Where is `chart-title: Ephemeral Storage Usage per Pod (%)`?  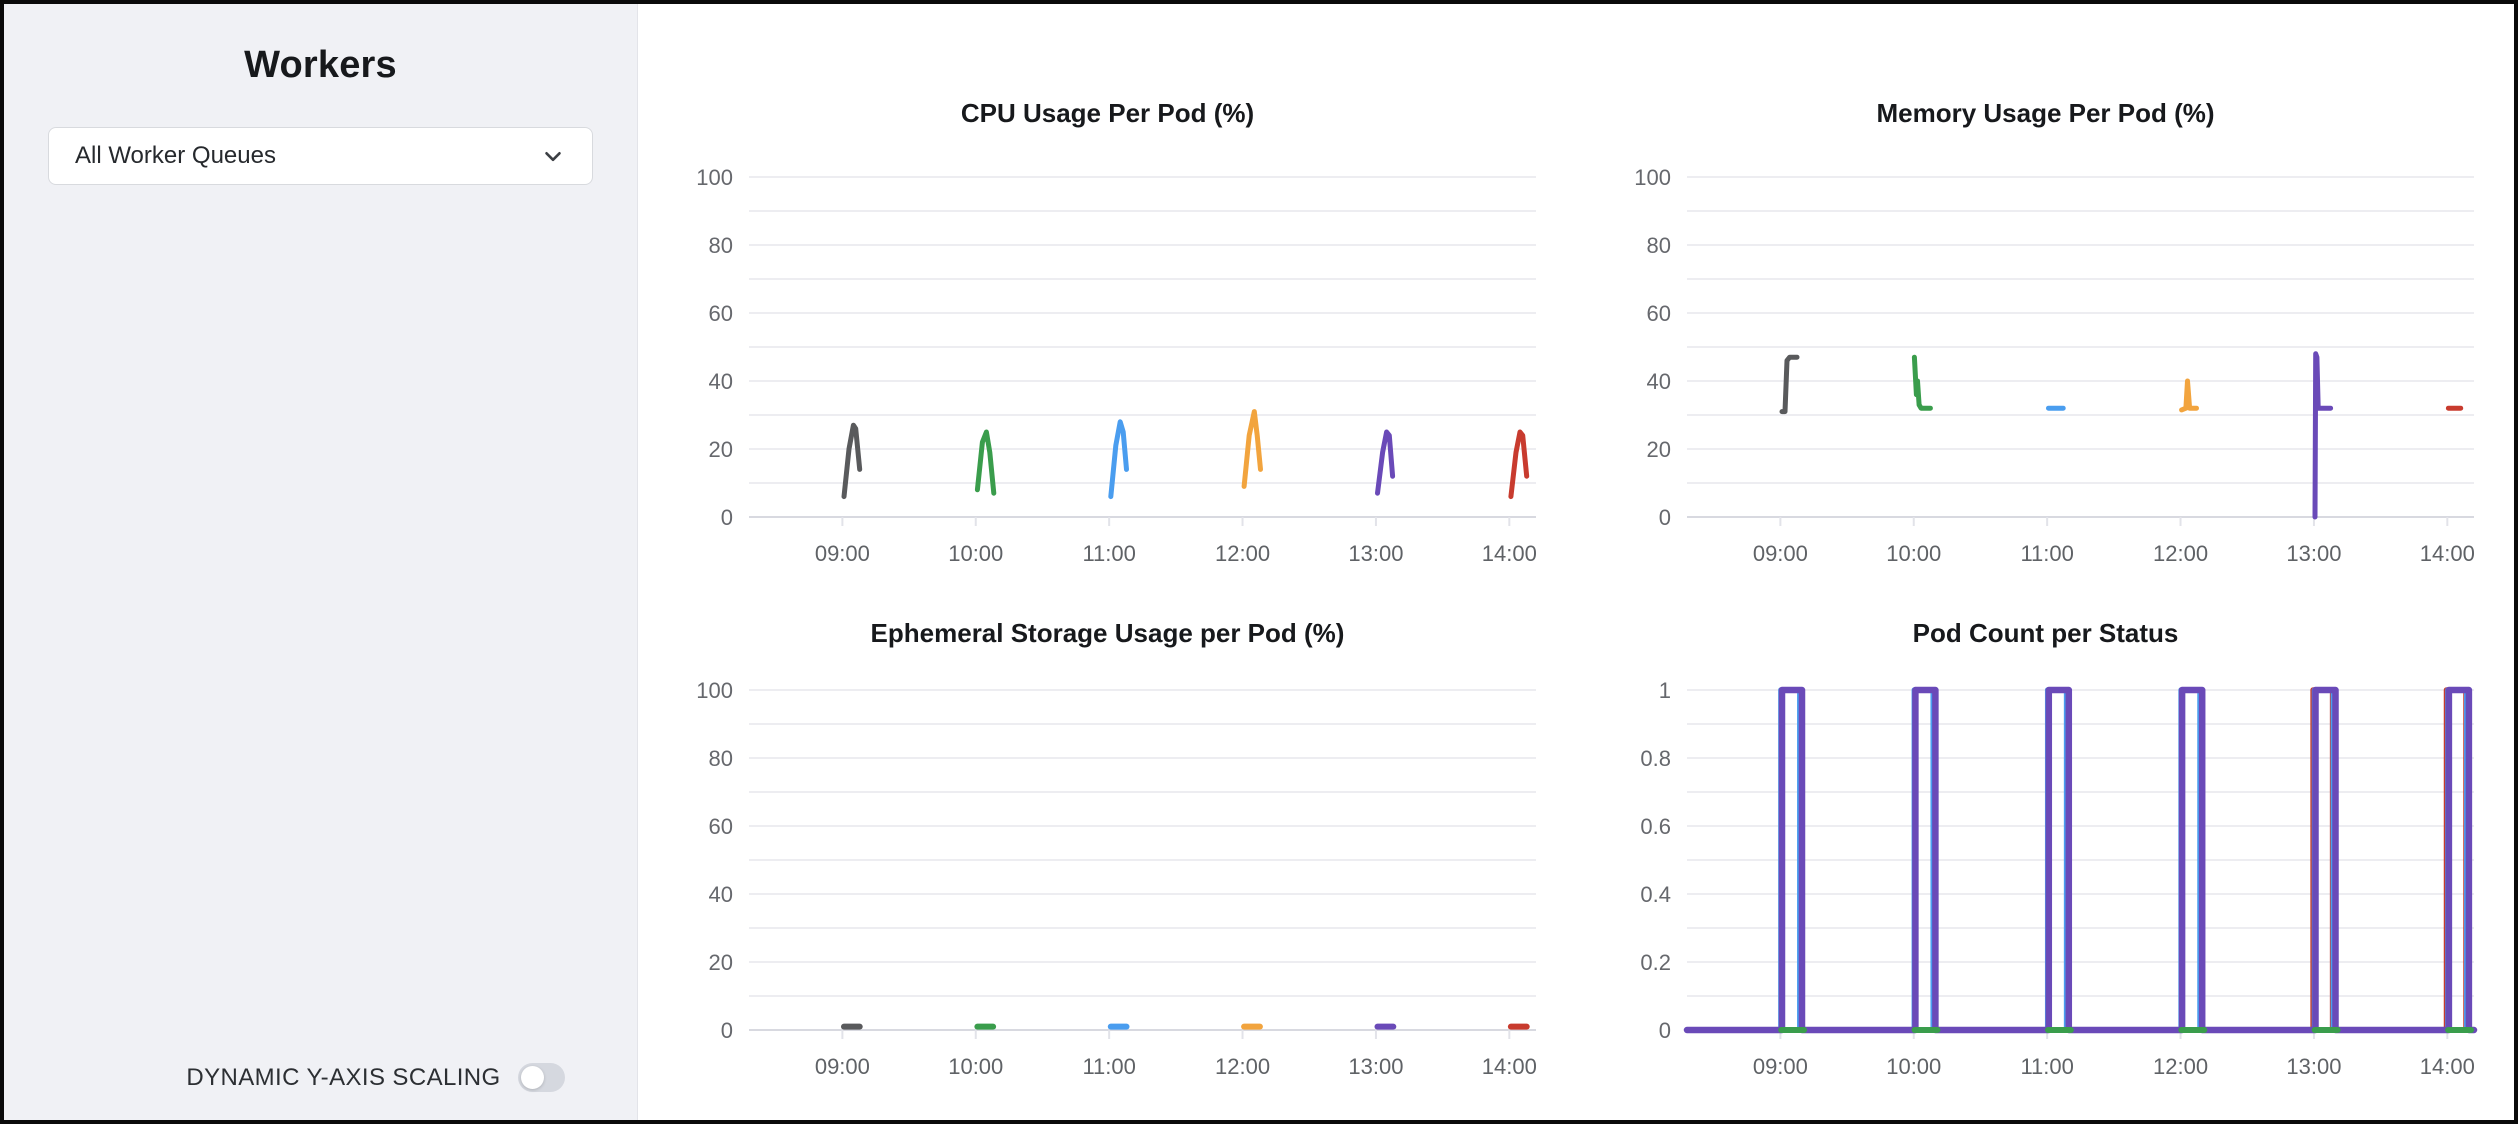
chart-title: Ephemeral Storage Usage per Pod (%) is located at coordinates (1107, 633).